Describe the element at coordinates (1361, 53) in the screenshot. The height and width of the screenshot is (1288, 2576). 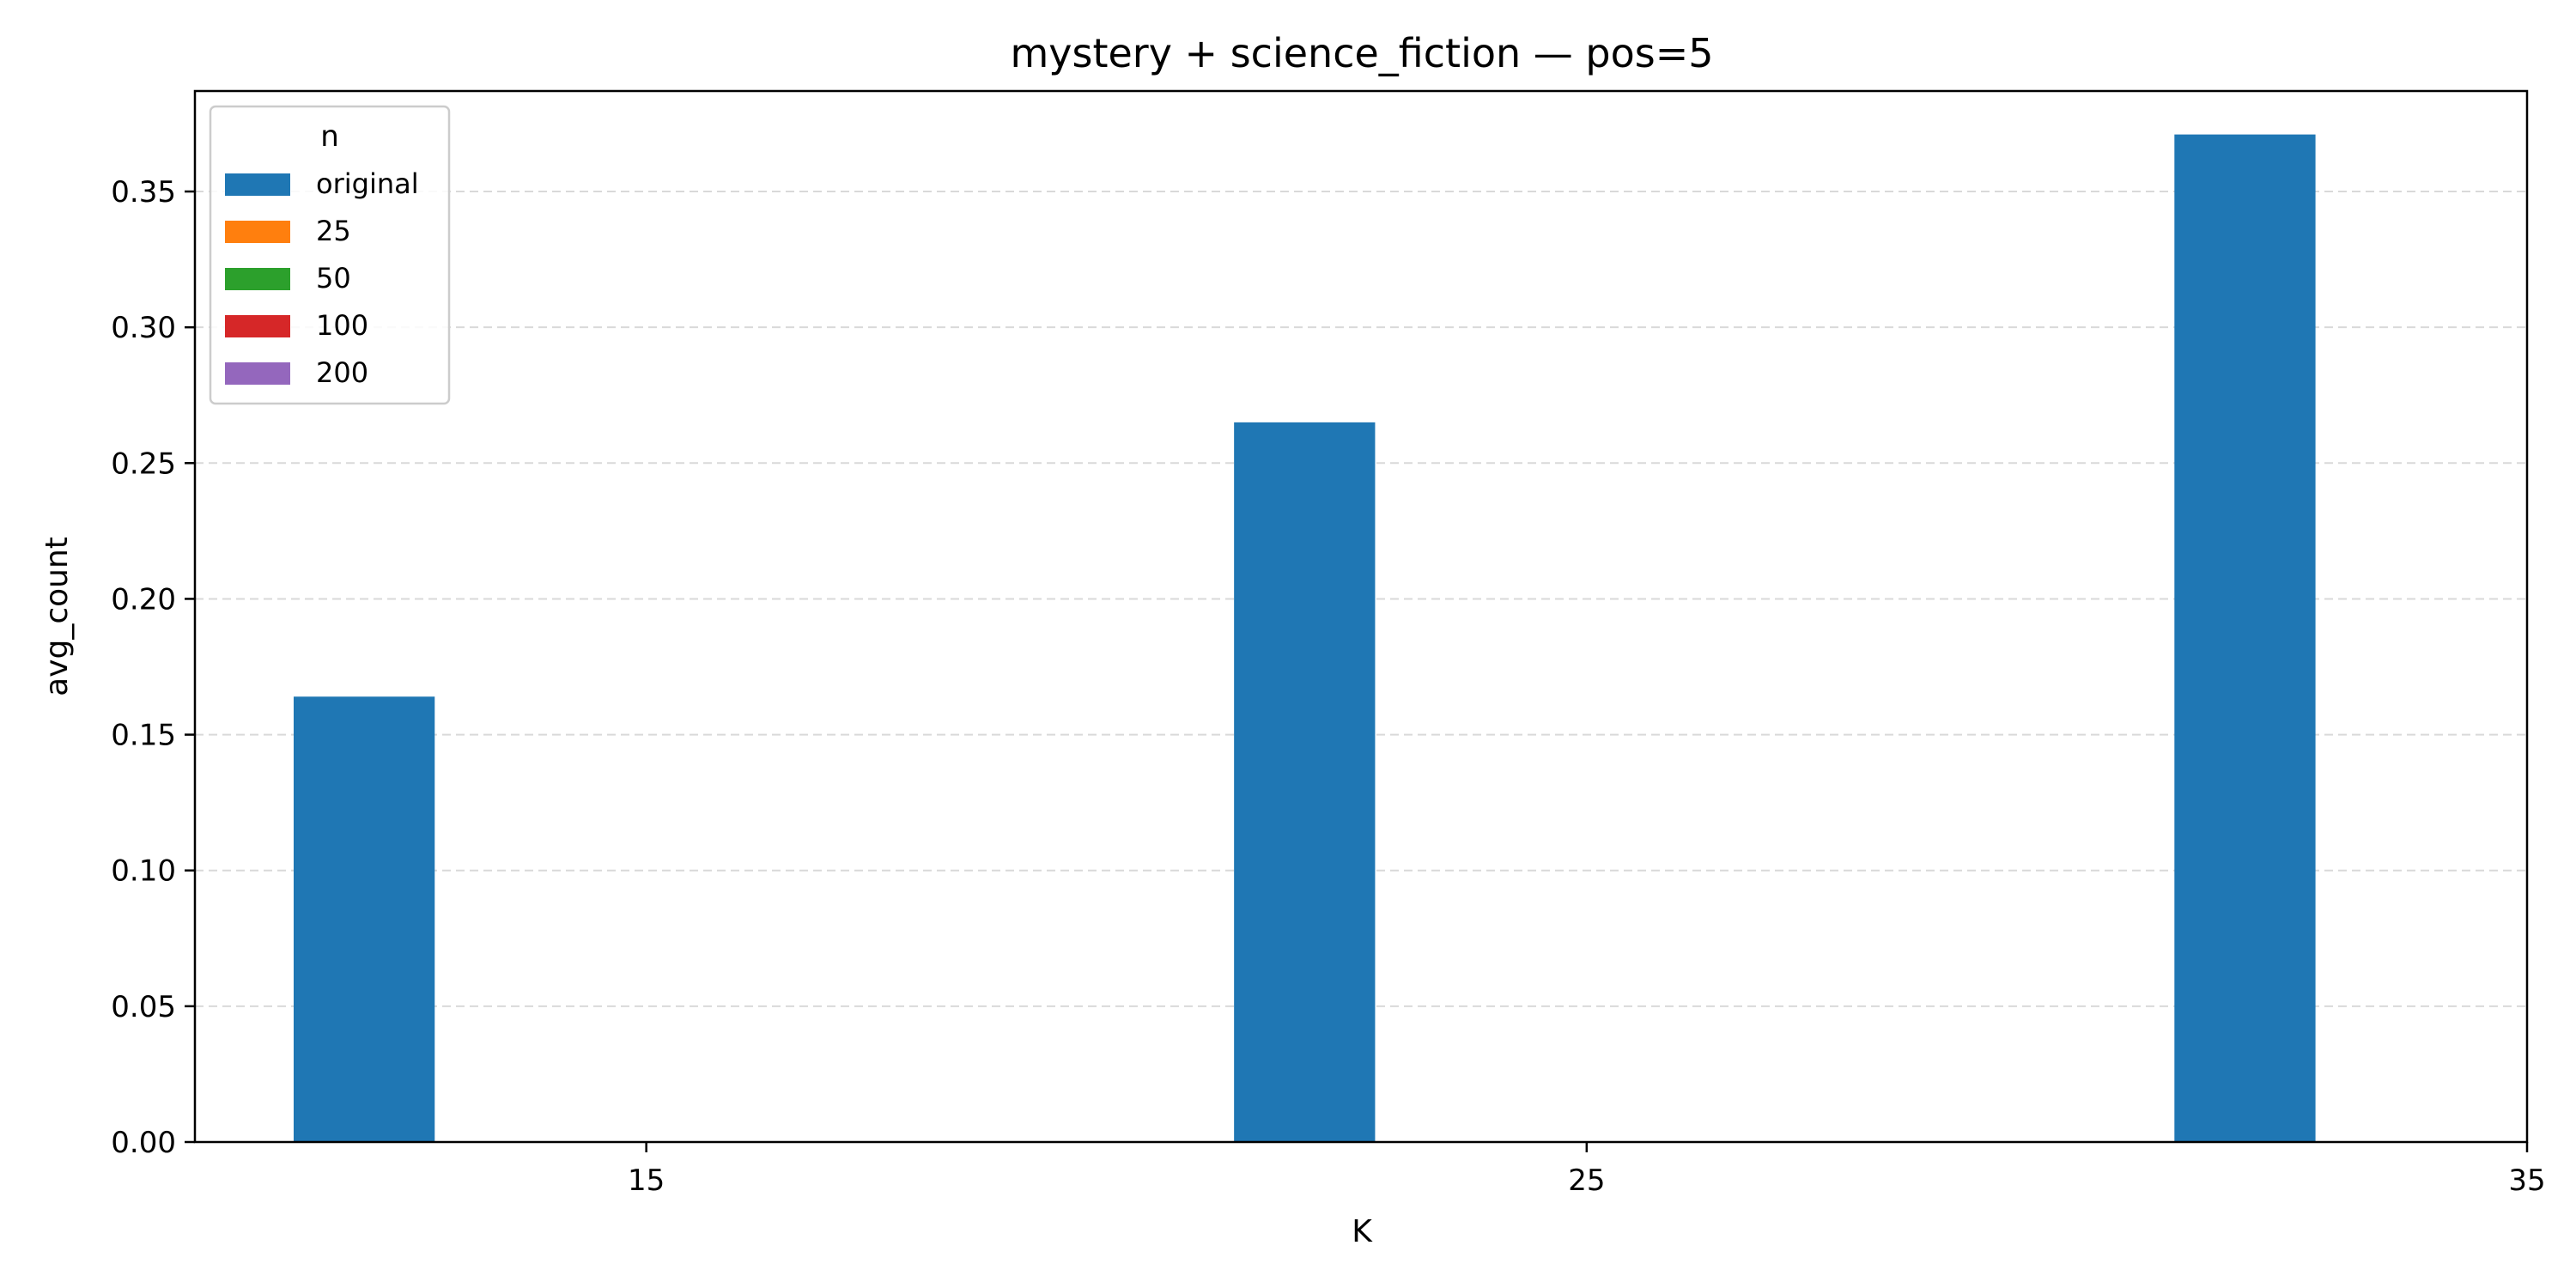
I see `chart-title: mystery + science_fiction — pos=5` at that location.